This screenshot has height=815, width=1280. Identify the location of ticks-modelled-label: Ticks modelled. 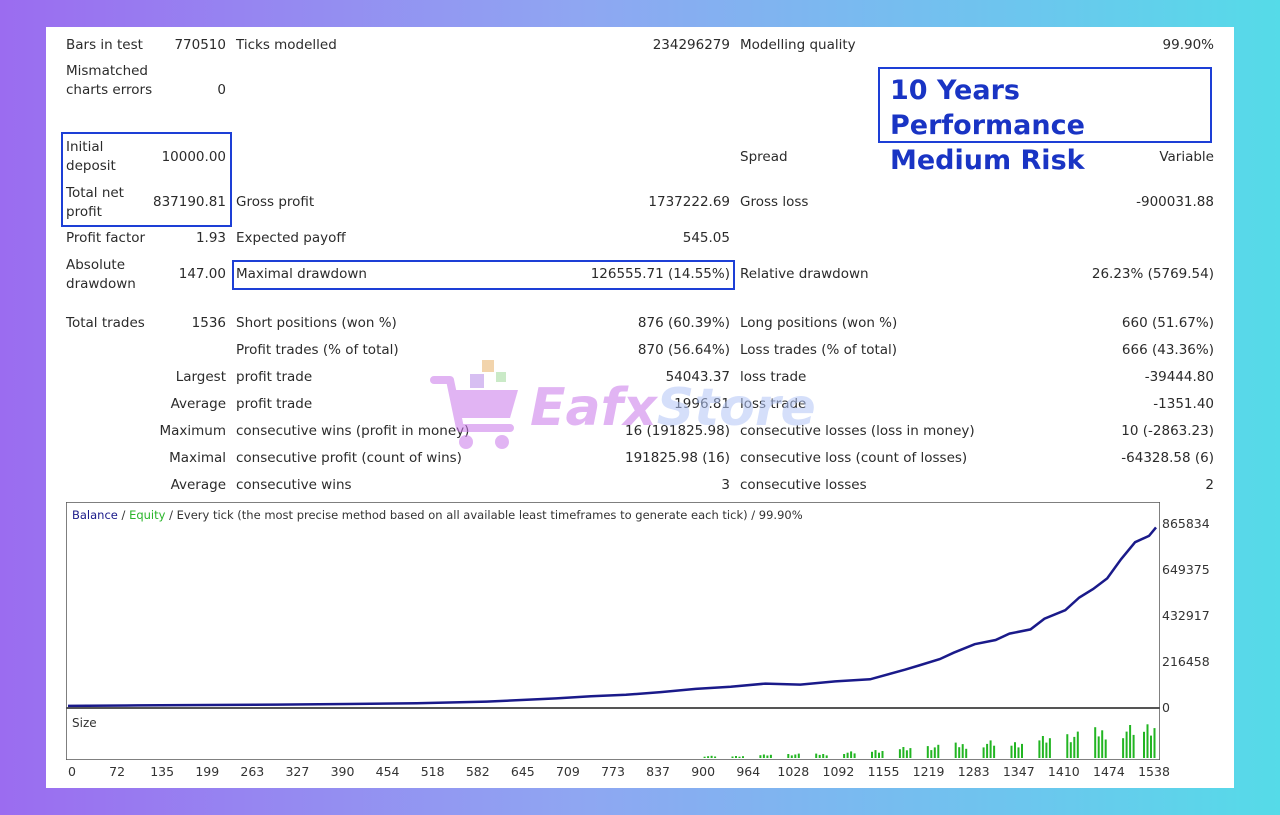
(286, 45).